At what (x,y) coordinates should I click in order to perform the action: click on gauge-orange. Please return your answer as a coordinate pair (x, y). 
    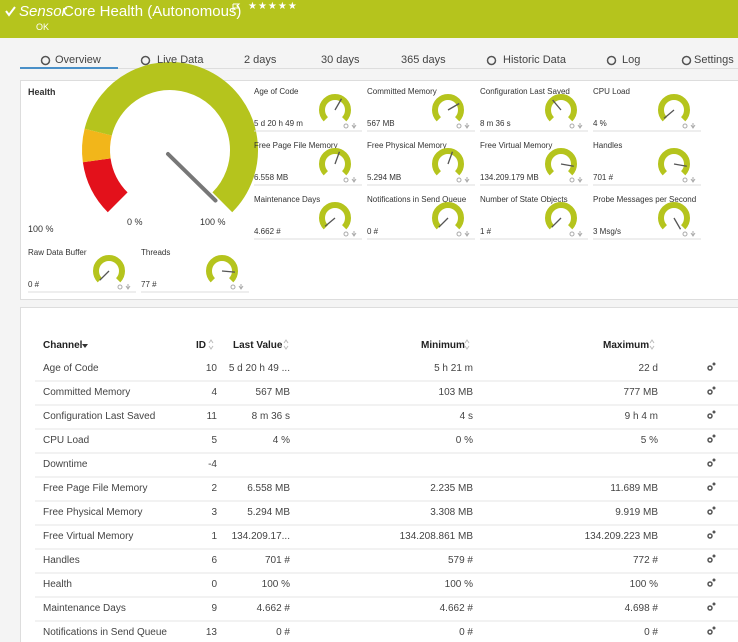
    Looking at the image, I should click on (97, 146).